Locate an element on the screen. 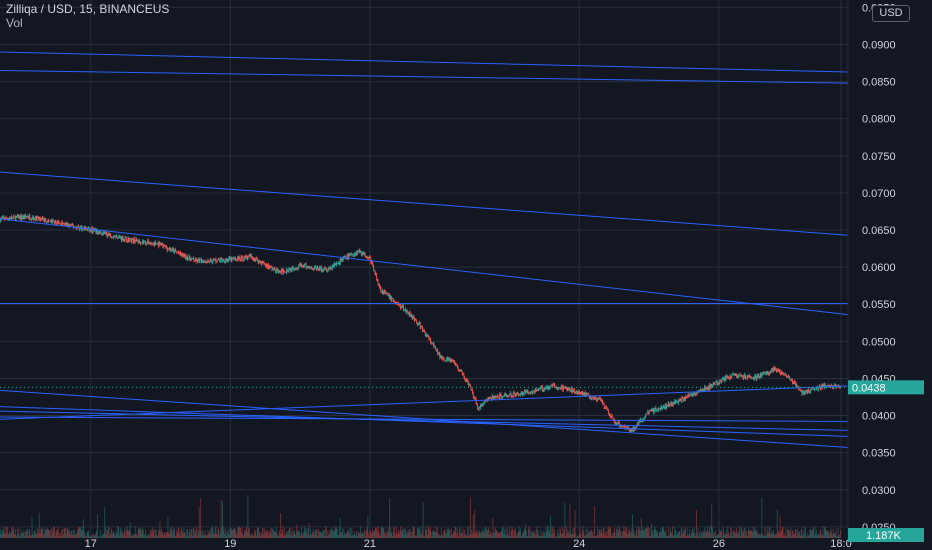  volume-legend: Vol is located at coordinates (14, 23).